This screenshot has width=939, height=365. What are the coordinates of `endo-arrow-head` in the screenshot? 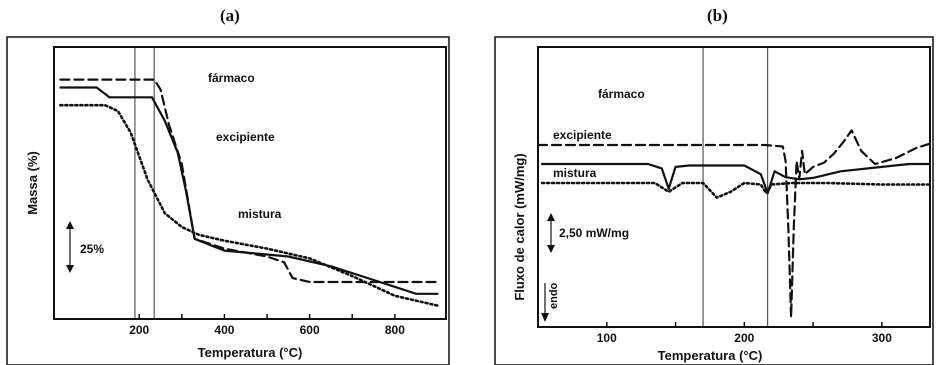 It's located at (545, 317).